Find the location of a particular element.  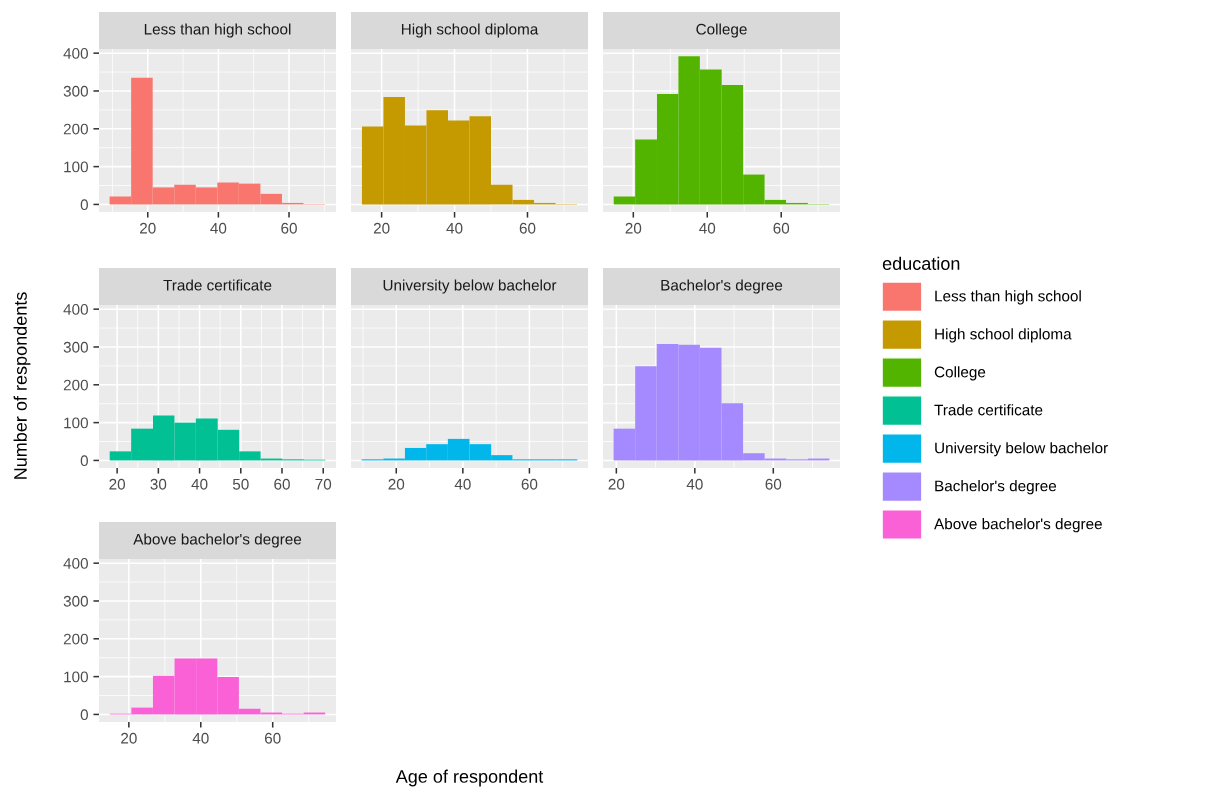

x-tick-label: 30 is located at coordinates (158, 484).